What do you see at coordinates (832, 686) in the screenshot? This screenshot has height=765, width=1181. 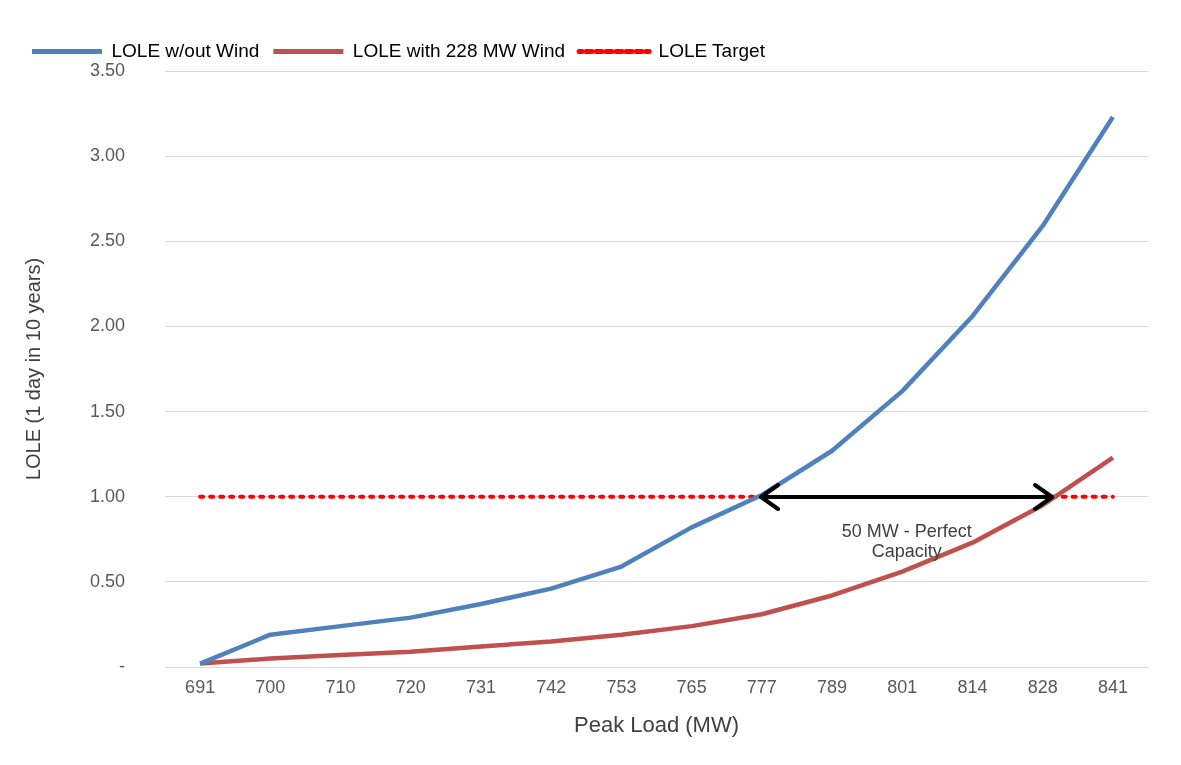 I see `x-tick-label: 789` at bounding box center [832, 686].